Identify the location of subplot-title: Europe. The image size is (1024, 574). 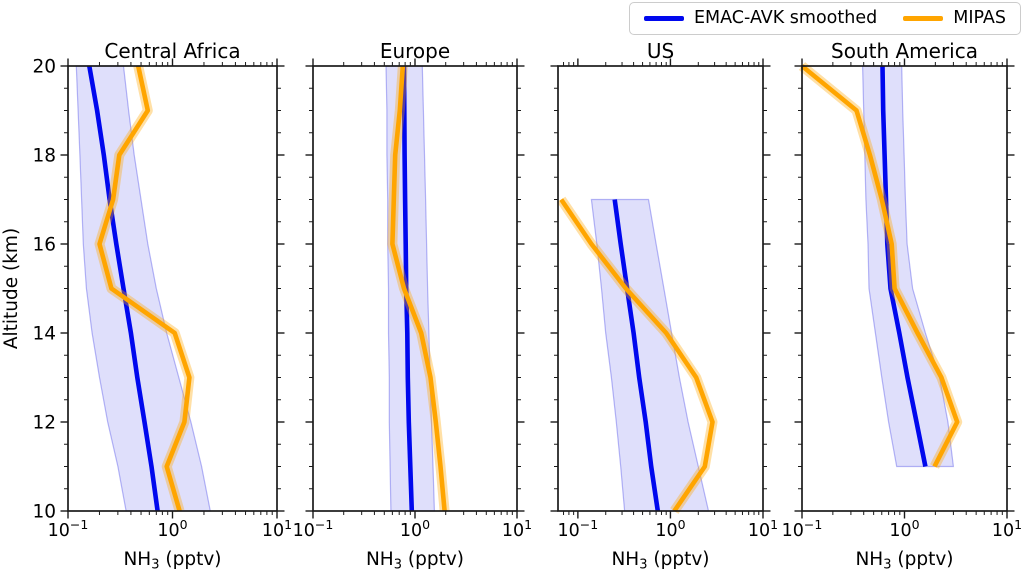
(415, 51).